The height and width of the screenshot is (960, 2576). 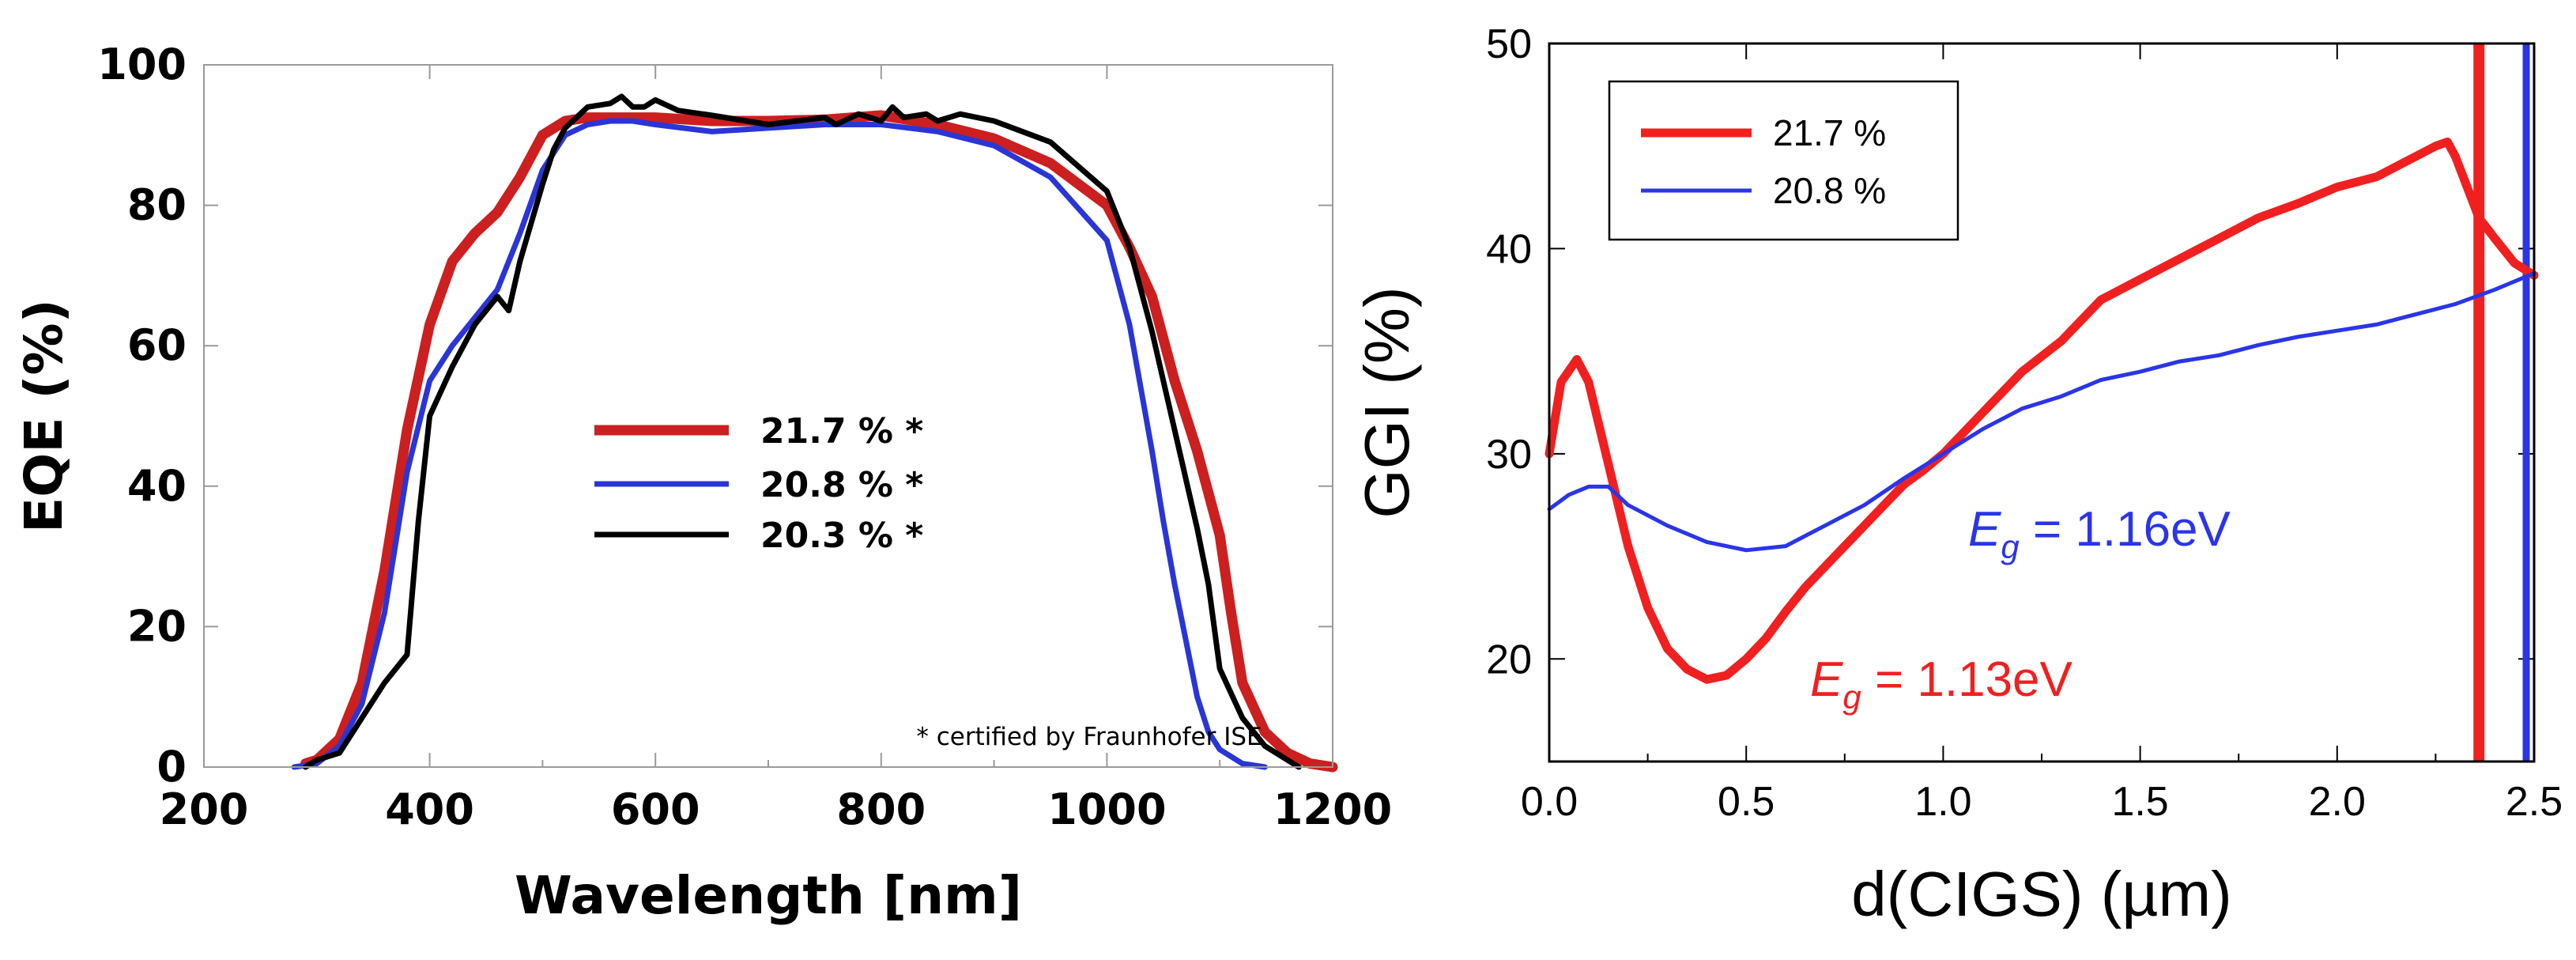 What do you see at coordinates (142, 64) in the screenshot?
I see `y-tick-label: 100` at bounding box center [142, 64].